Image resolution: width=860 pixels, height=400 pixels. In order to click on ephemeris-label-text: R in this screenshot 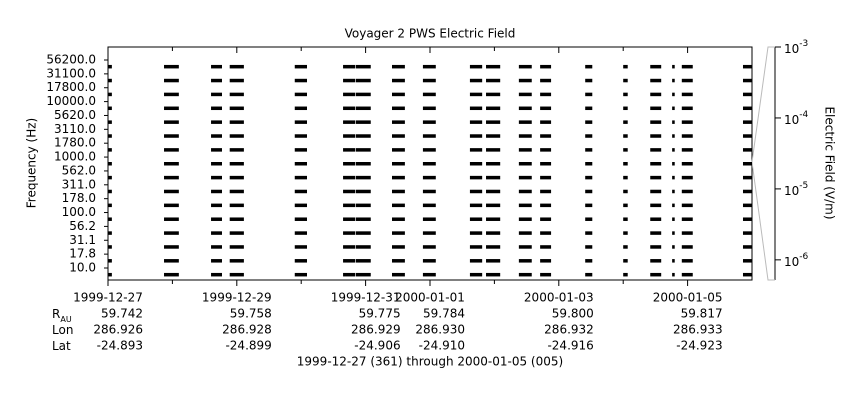, I will do `click(56, 314)`.